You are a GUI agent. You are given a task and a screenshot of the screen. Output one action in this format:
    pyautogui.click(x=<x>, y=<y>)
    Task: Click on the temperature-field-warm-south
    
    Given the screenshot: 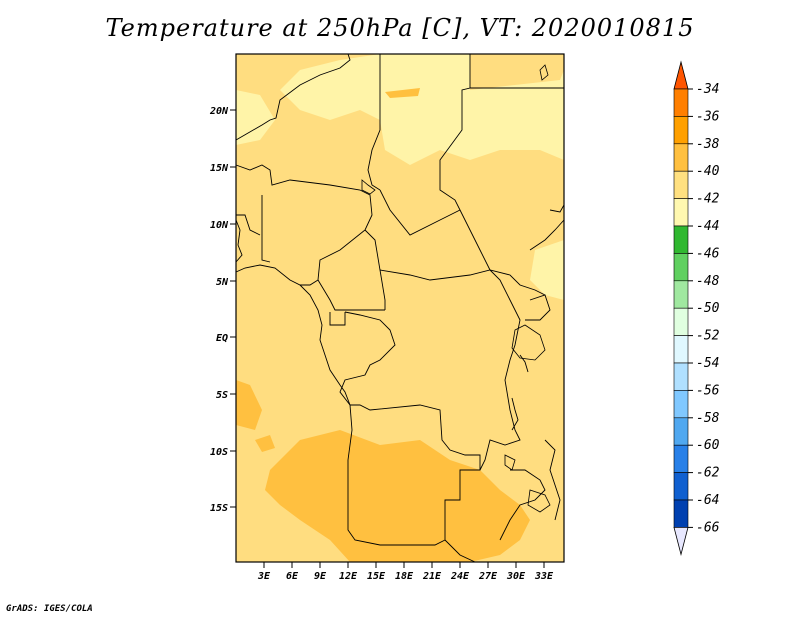 What is the action you would take?
    pyautogui.click(x=397, y=496)
    